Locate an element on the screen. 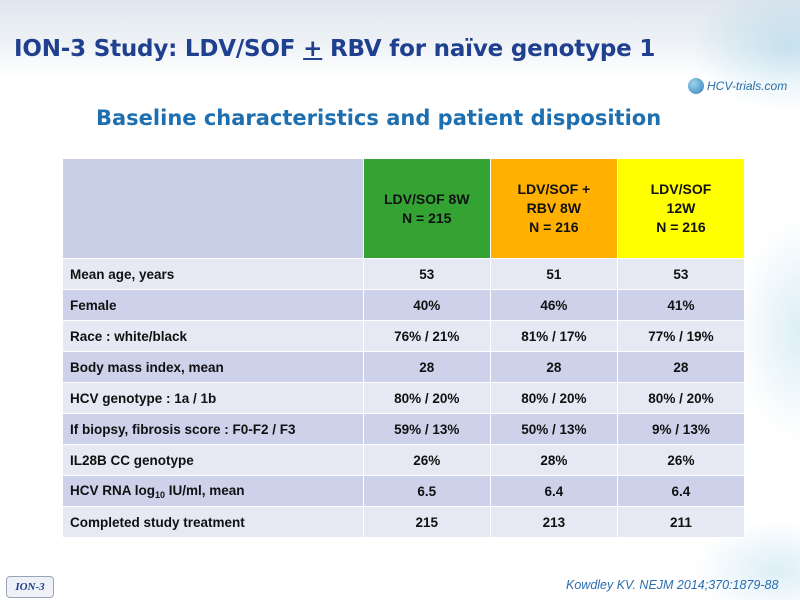 The height and width of the screenshot is (600, 800). table-cell: 77% / 19% is located at coordinates (681, 336).